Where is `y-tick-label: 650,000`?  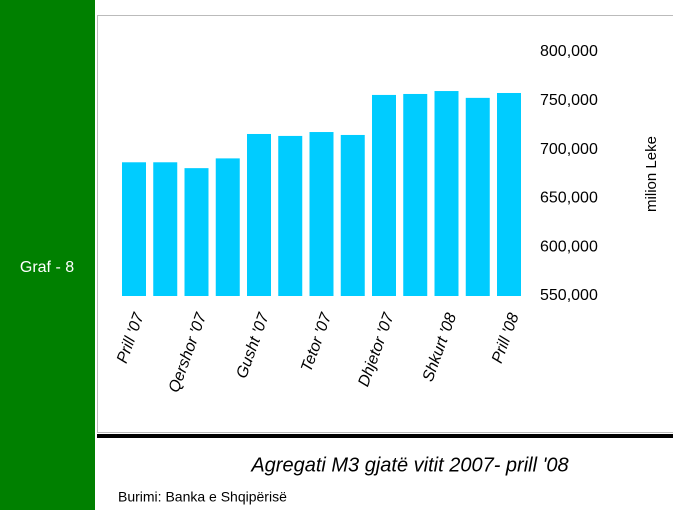
y-tick-label: 650,000 is located at coordinates (569, 198).